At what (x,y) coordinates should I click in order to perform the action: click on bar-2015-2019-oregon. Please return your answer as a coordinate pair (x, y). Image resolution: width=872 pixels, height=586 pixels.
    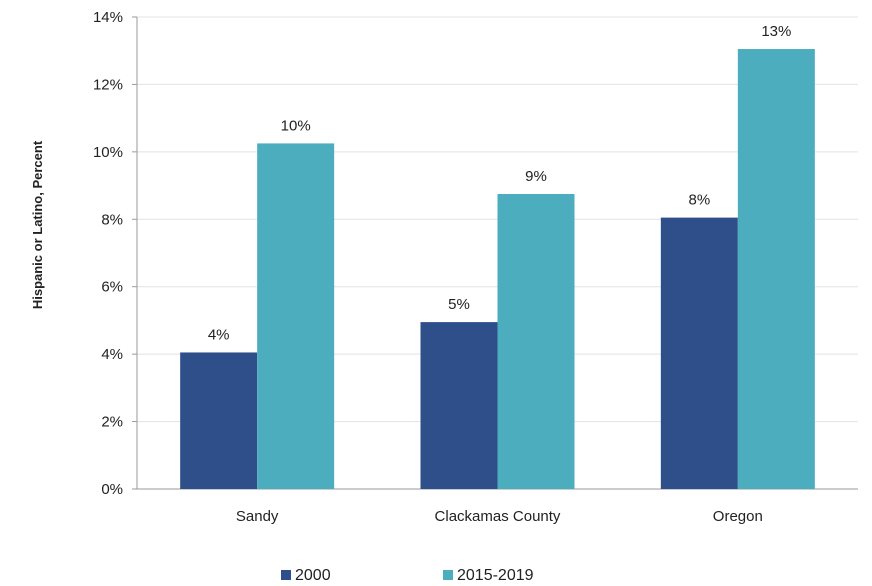
    Looking at the image, I should click on (776, 269).